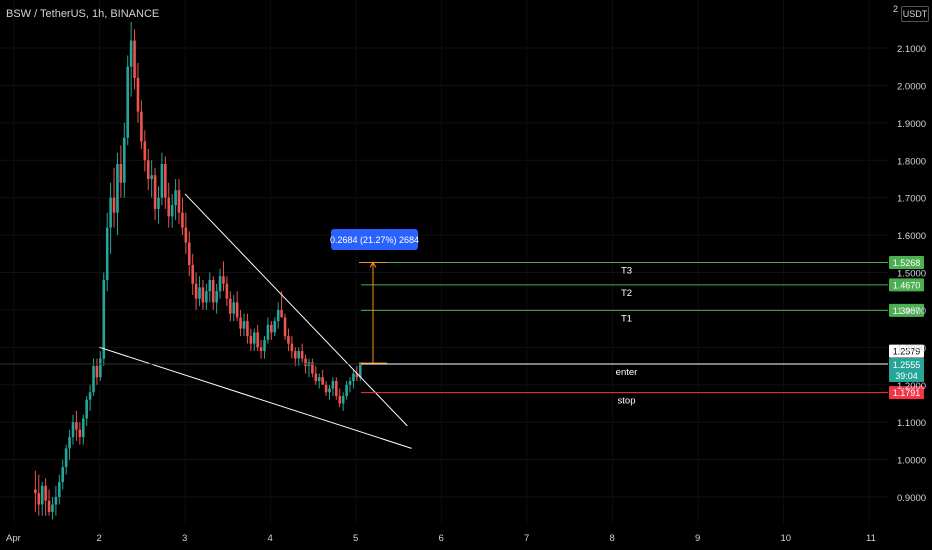  I want to click on y-tick-label: 1.7000, so click(911, 199).